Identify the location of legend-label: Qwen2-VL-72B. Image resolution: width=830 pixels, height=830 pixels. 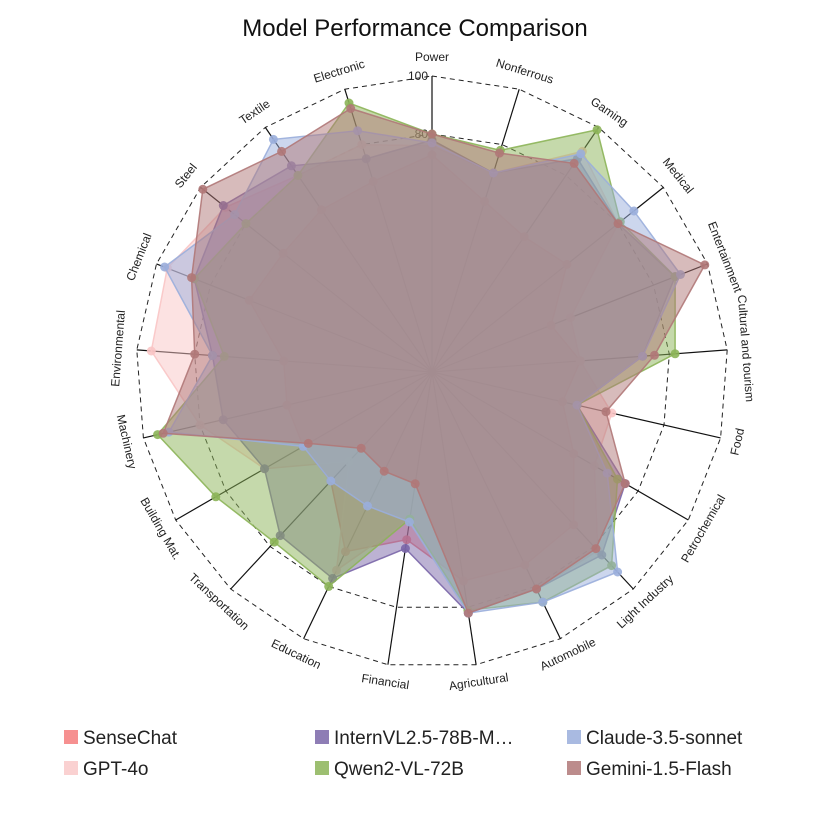
(399, 769).